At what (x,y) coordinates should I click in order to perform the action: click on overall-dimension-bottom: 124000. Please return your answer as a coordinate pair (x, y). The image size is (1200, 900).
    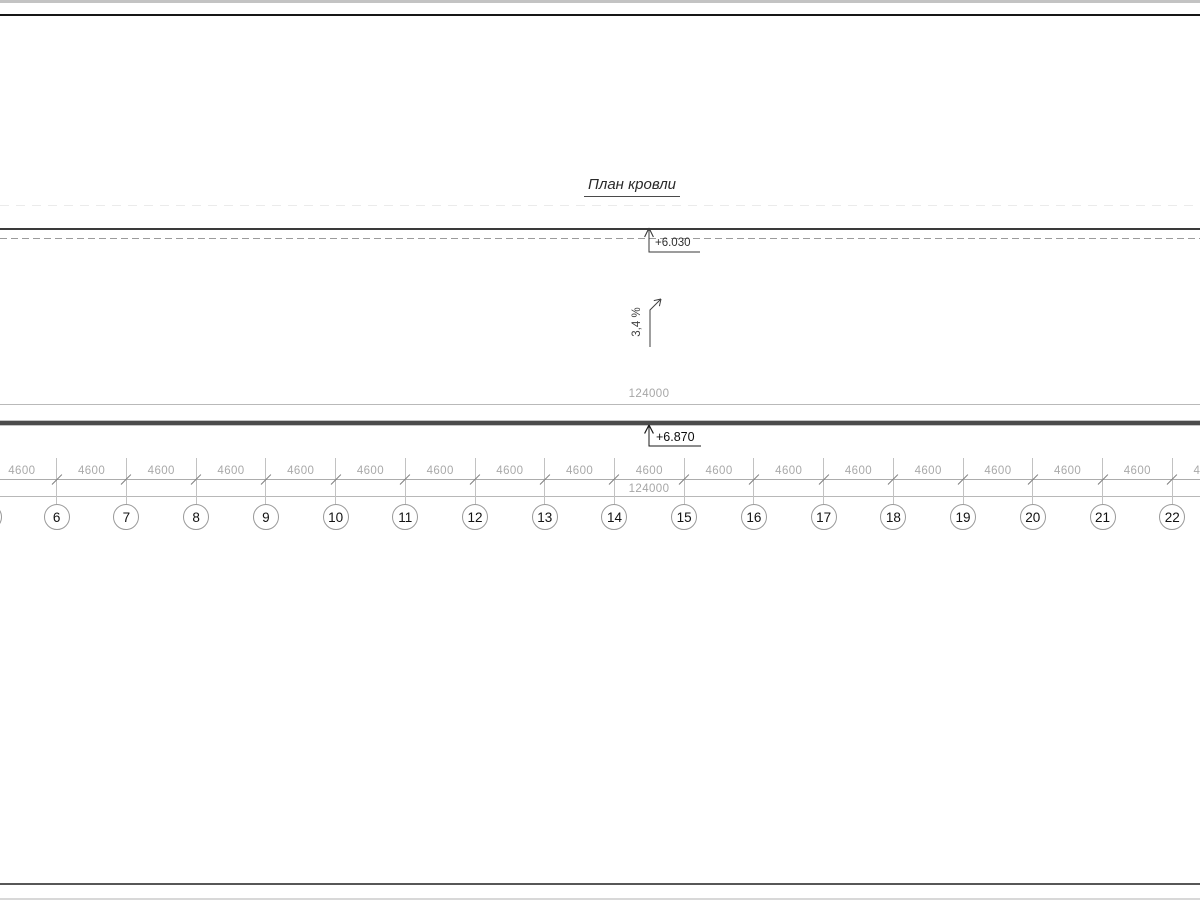
    Looking at the image, I should click on (649, 489).